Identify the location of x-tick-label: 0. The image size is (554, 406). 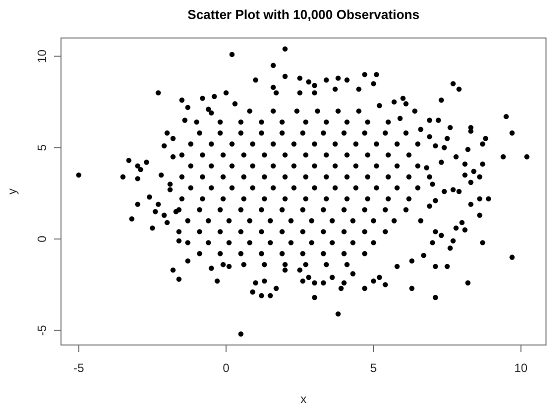
(226, 368).